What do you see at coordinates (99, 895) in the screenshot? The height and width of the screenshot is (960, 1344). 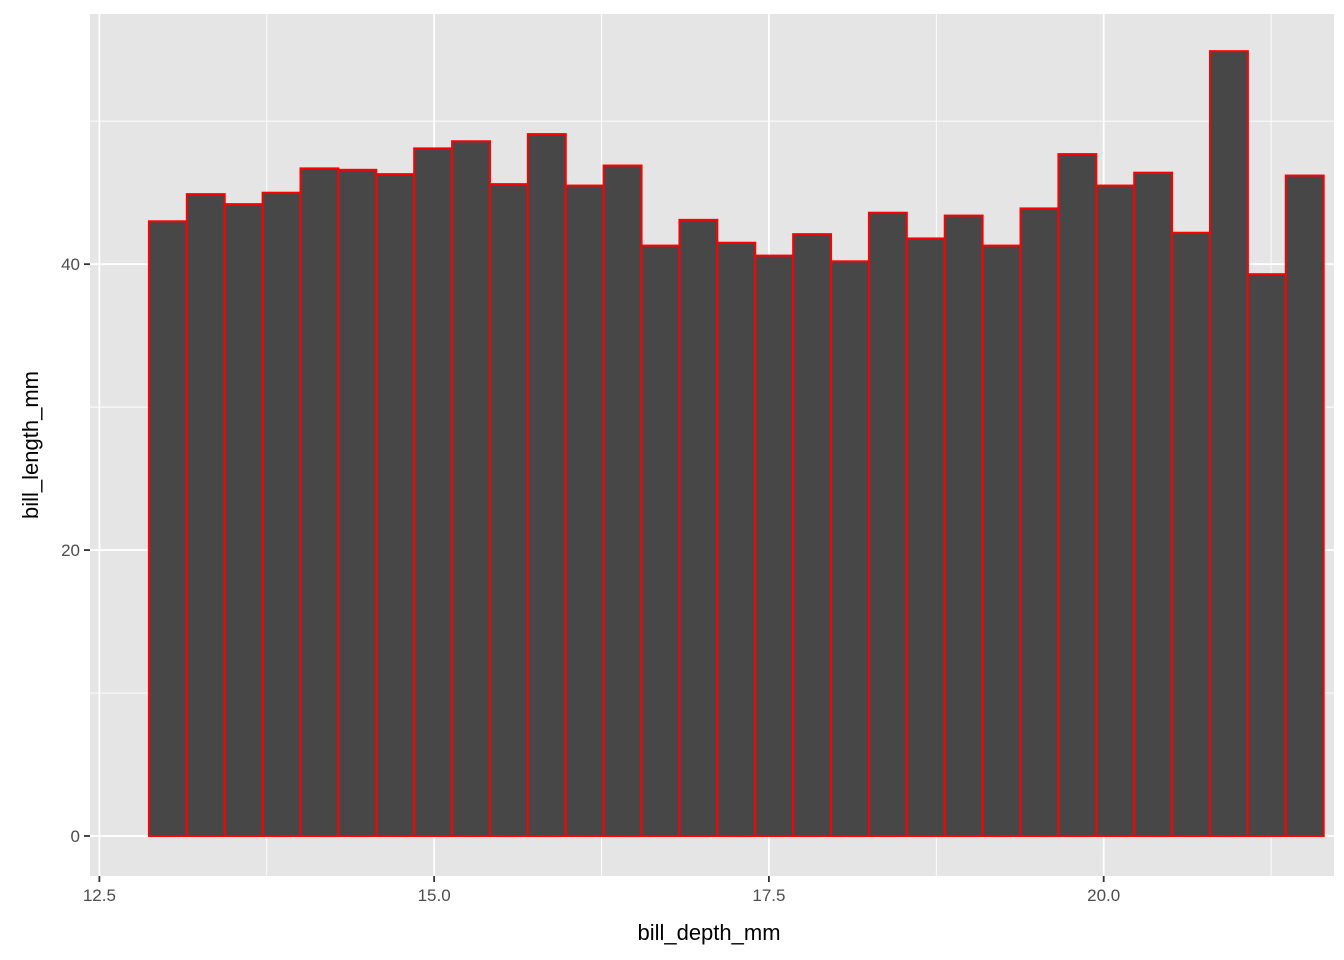 I see `x-tick-label: 12.5` at bounding box center [99, 895].